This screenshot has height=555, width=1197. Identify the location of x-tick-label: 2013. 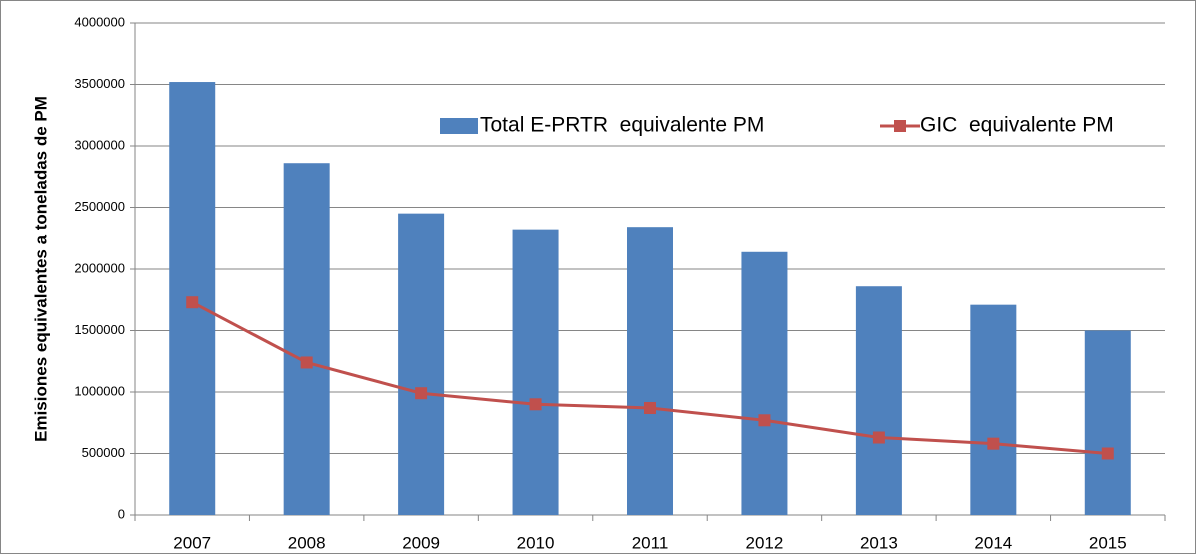
(879, 542).